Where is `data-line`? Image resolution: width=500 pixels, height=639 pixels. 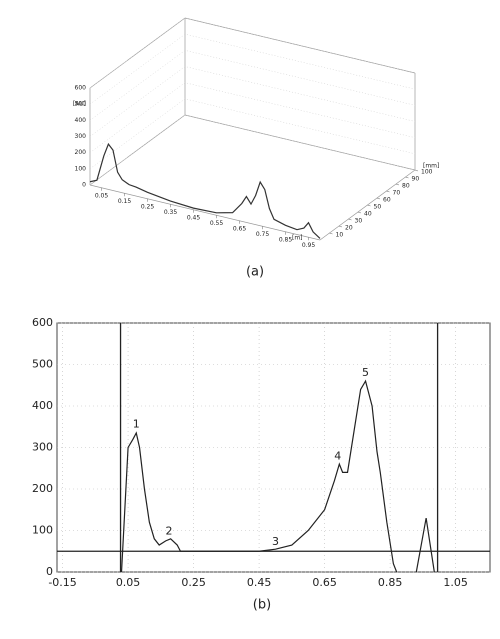 data-line is located at coordinates (205, 190).